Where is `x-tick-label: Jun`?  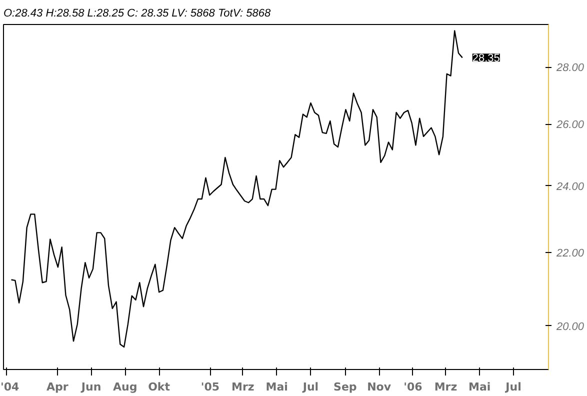 x-tick-label: Jun is located at coordinates (91, 387).